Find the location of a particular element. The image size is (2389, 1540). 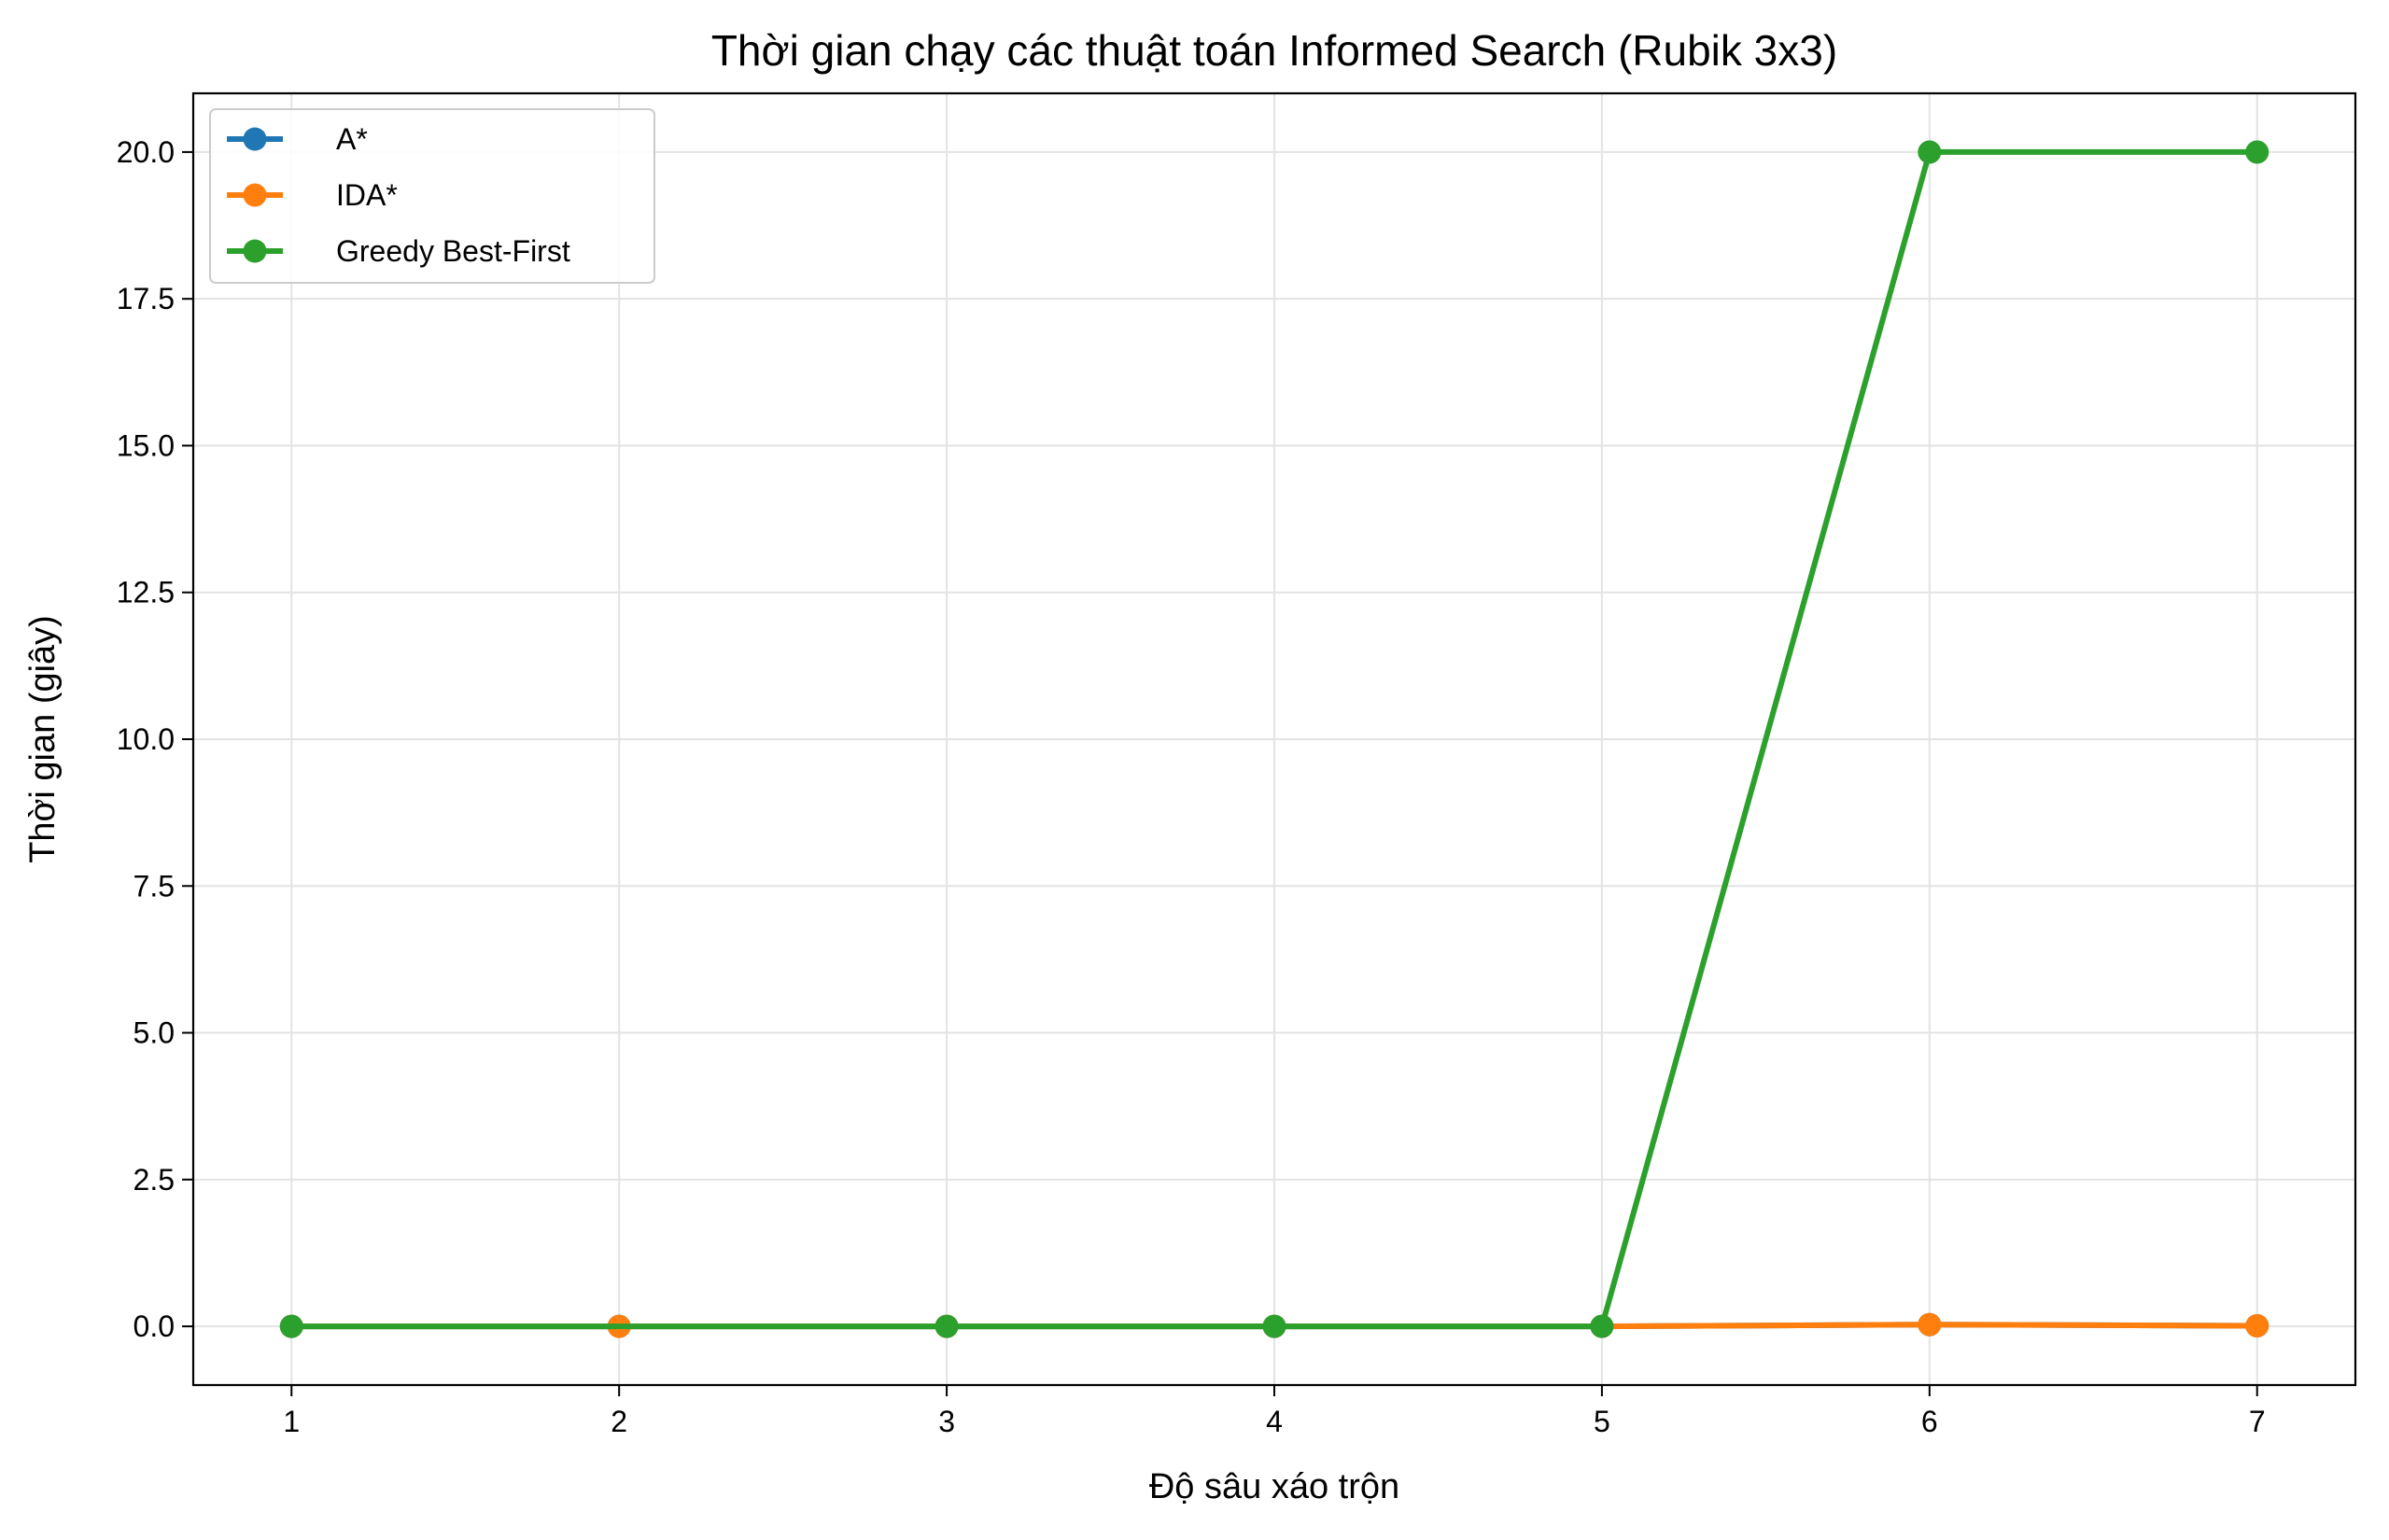

y-tick-label: 7.5 is located at coordinates (155, 886).